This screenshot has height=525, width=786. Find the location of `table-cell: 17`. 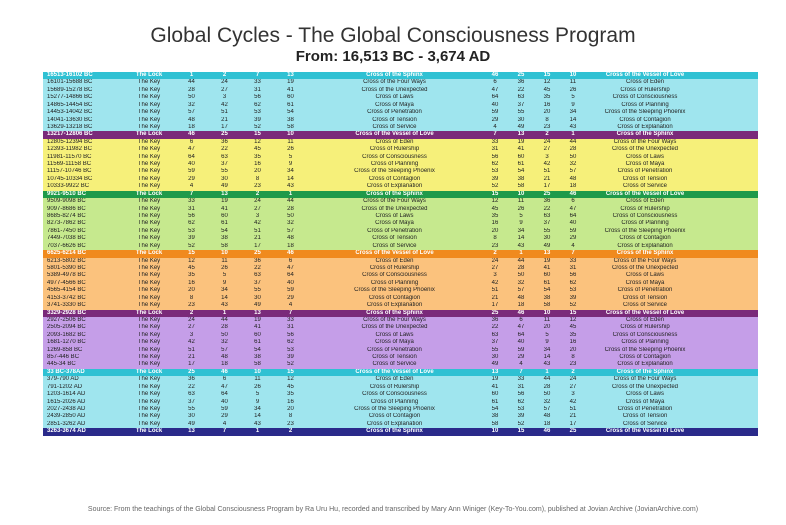

table-cell: 17 is located at coordinates (573, 423).